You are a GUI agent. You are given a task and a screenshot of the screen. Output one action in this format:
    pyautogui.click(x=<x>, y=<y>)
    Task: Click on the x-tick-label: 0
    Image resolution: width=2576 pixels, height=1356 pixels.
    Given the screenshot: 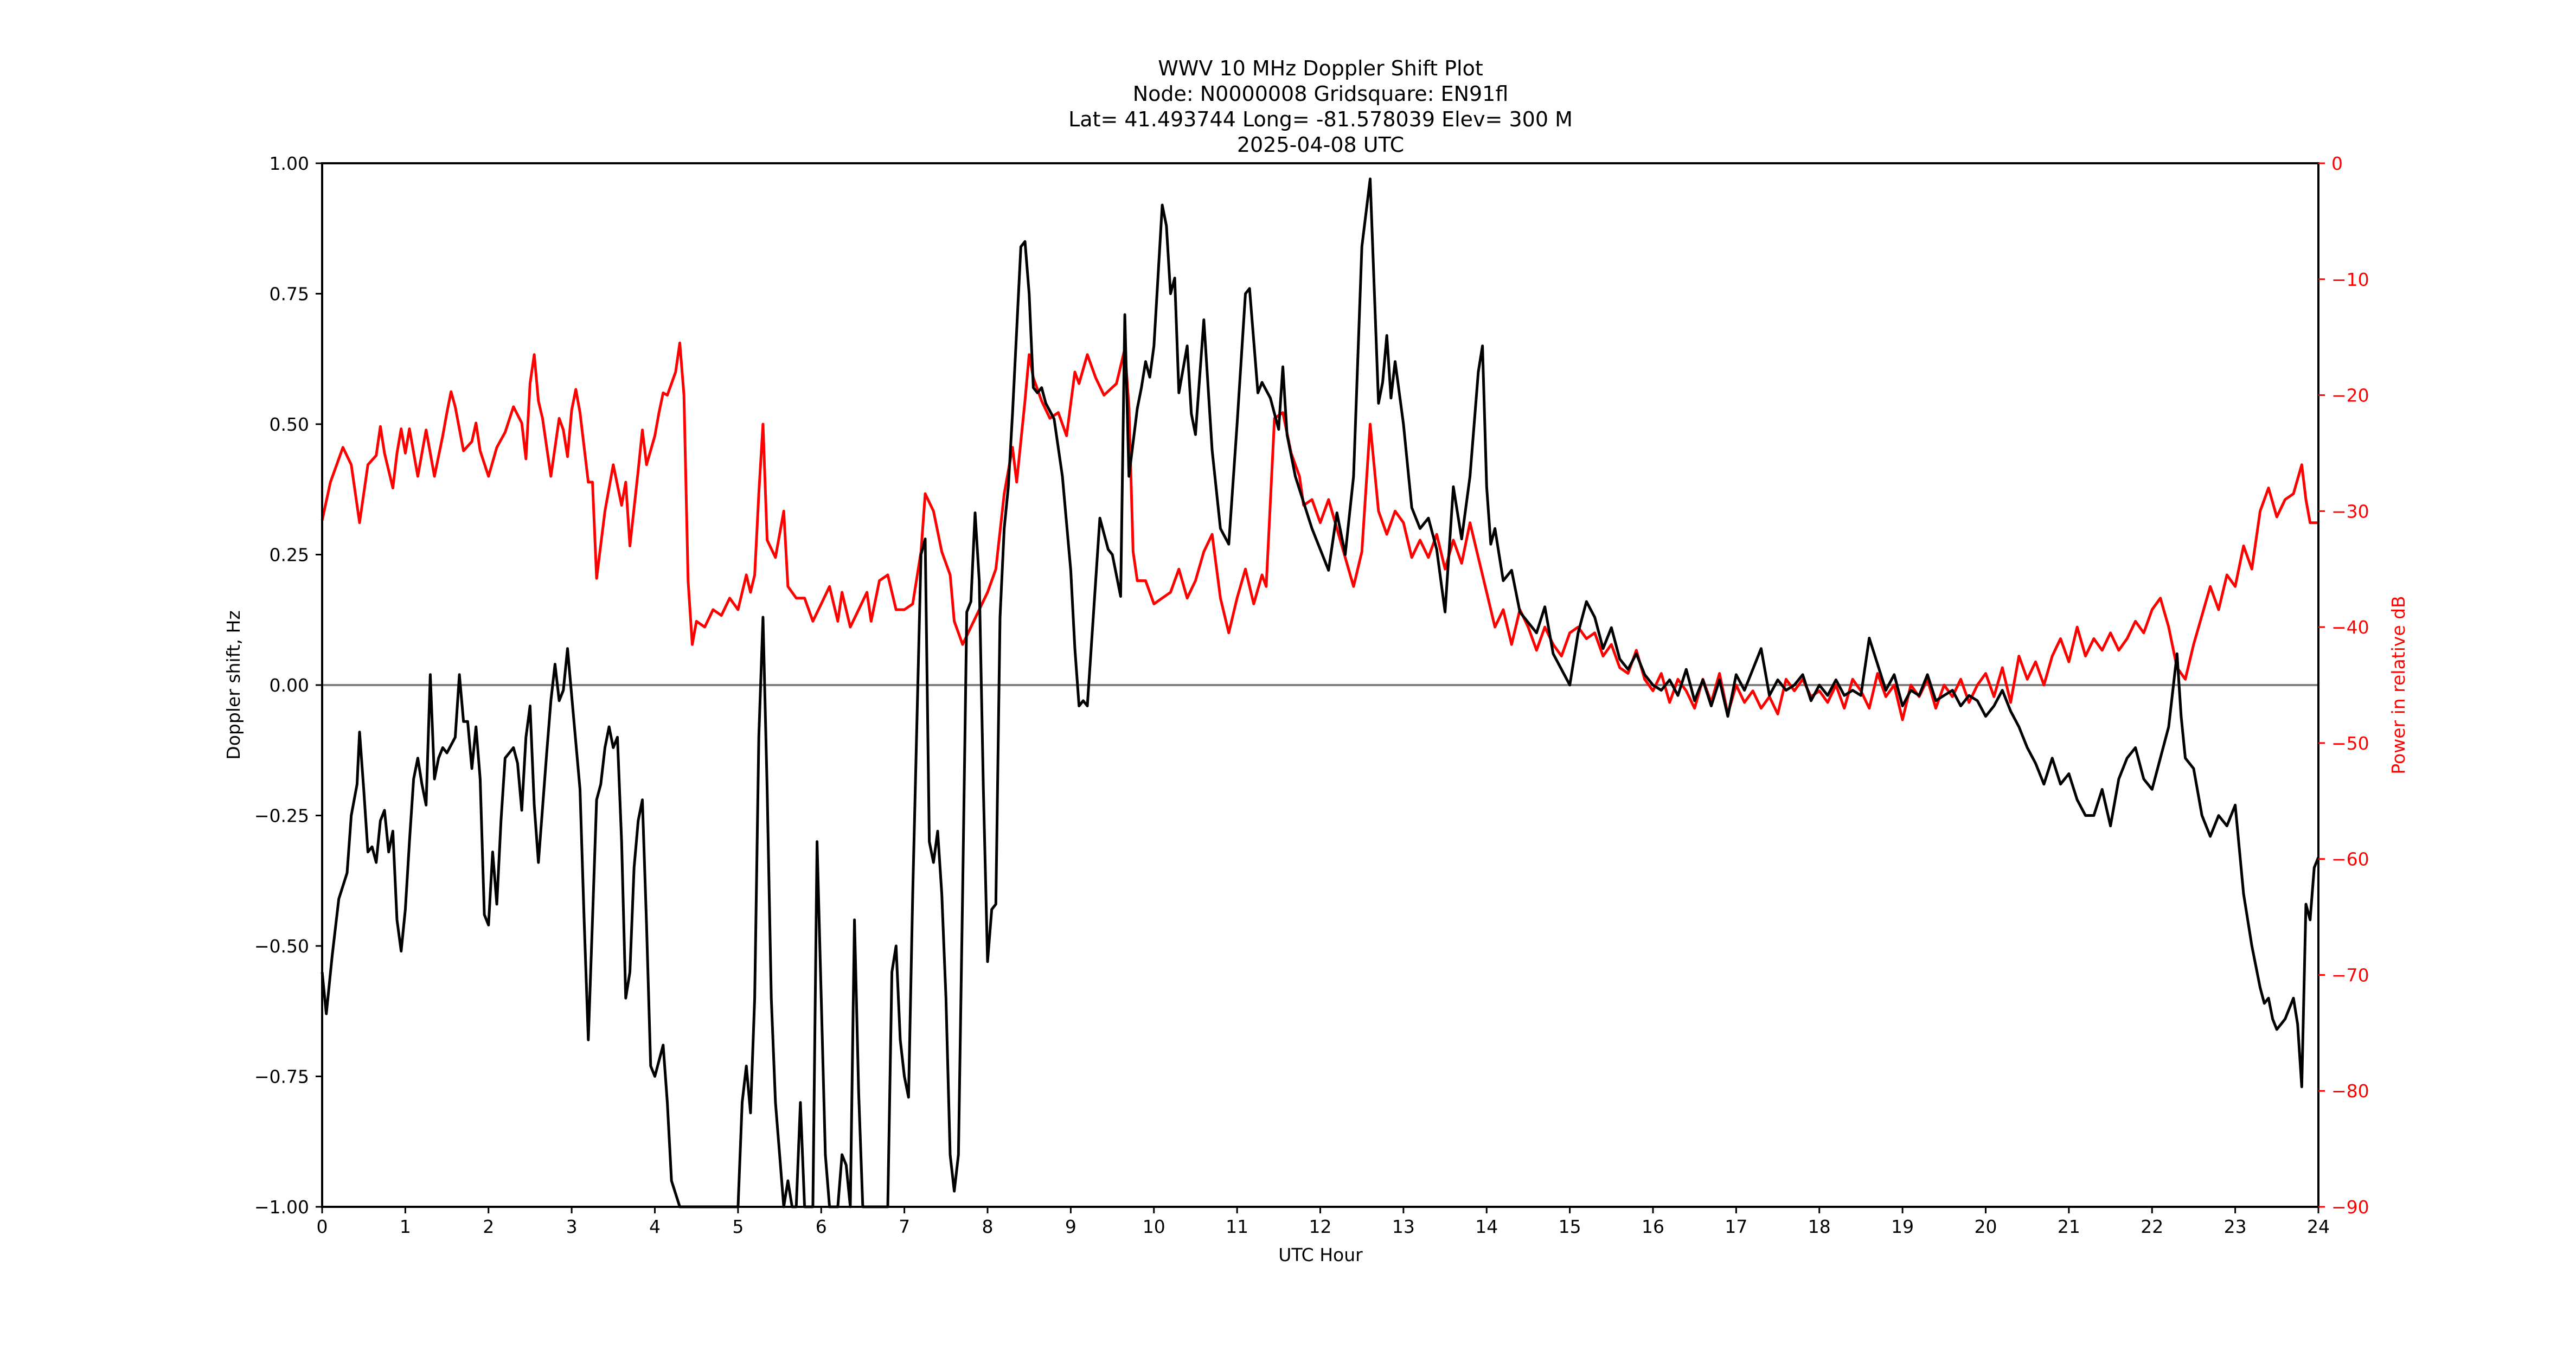 What is the action you would take?
    pyautogui.click(x=322, y=1226)
    